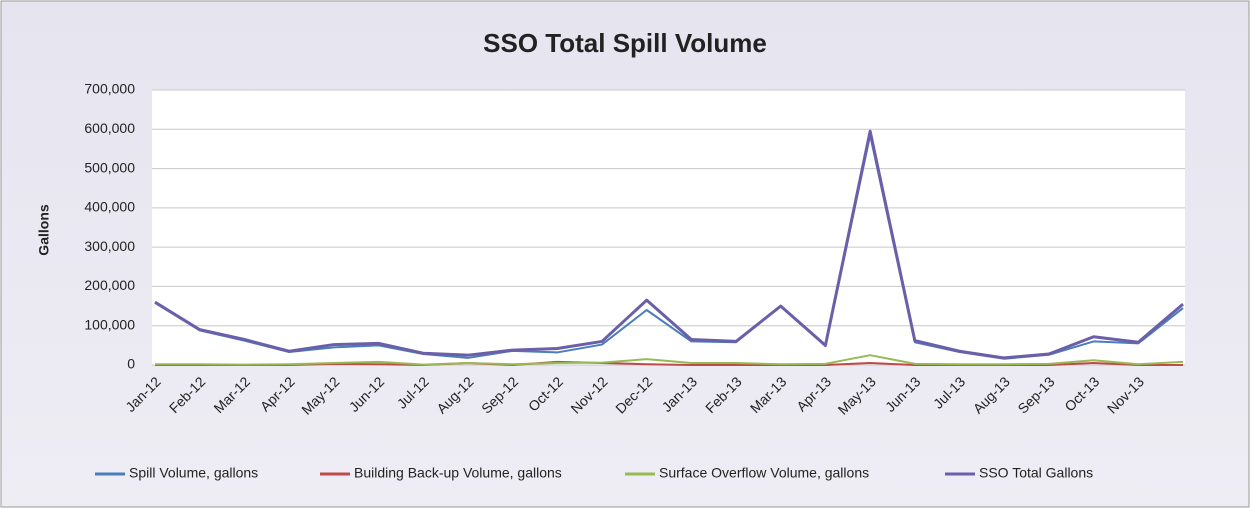  I want to click on y-tick-label: 100,000, so click(109, 324).